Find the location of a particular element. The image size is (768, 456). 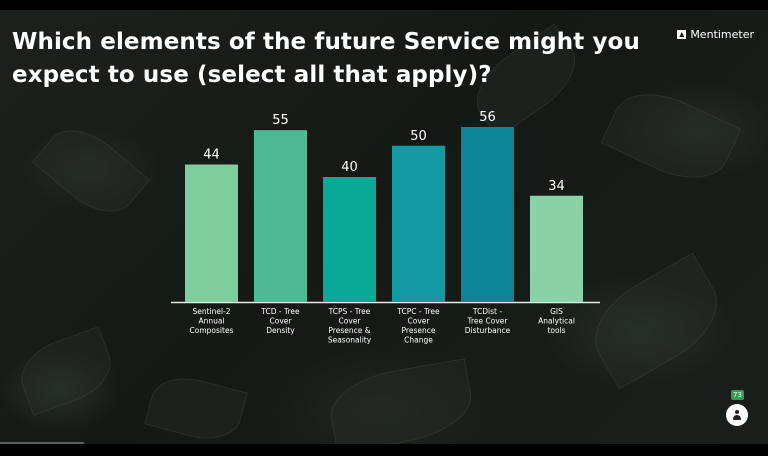

participant-count: 73 is located at coordinates (737, 395).